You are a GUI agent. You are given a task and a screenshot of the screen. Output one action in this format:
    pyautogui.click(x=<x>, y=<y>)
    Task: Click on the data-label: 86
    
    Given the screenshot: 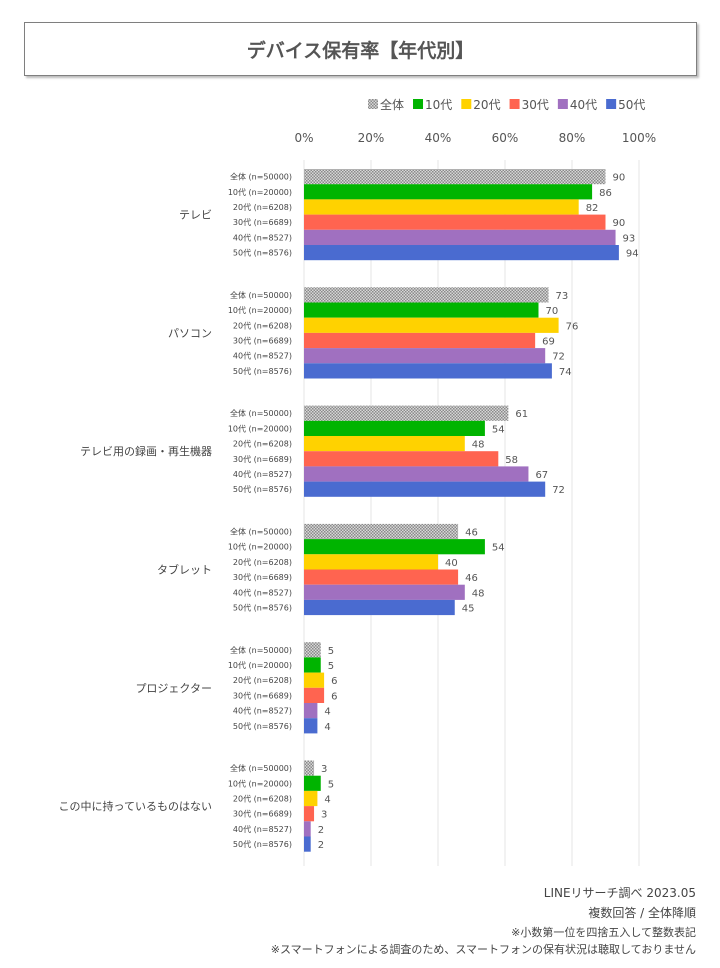 What is the action you would take?
    pyautogui.click(x=605, y=193)
    